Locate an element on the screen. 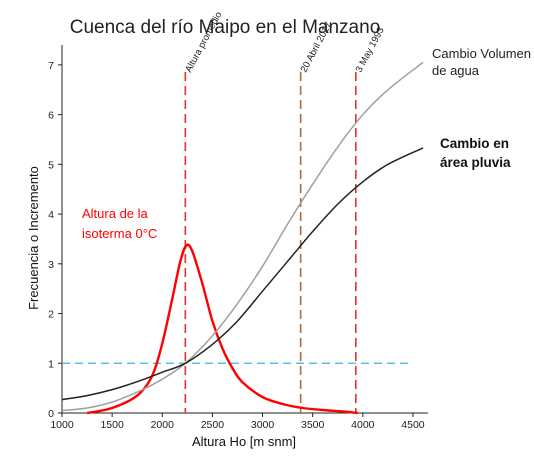  x-tick-label: 4500 is located at coordinates (413, 425).